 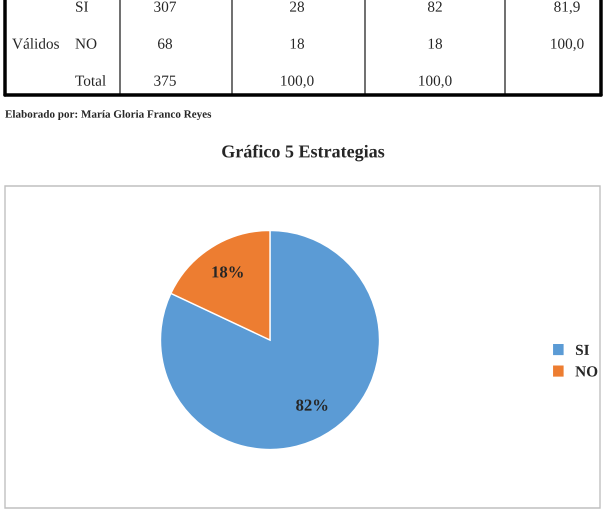 What do you see at coordinates (583, 350) in the screenshot?
I see `legend-label: SI` at bounding box center [583, 350].